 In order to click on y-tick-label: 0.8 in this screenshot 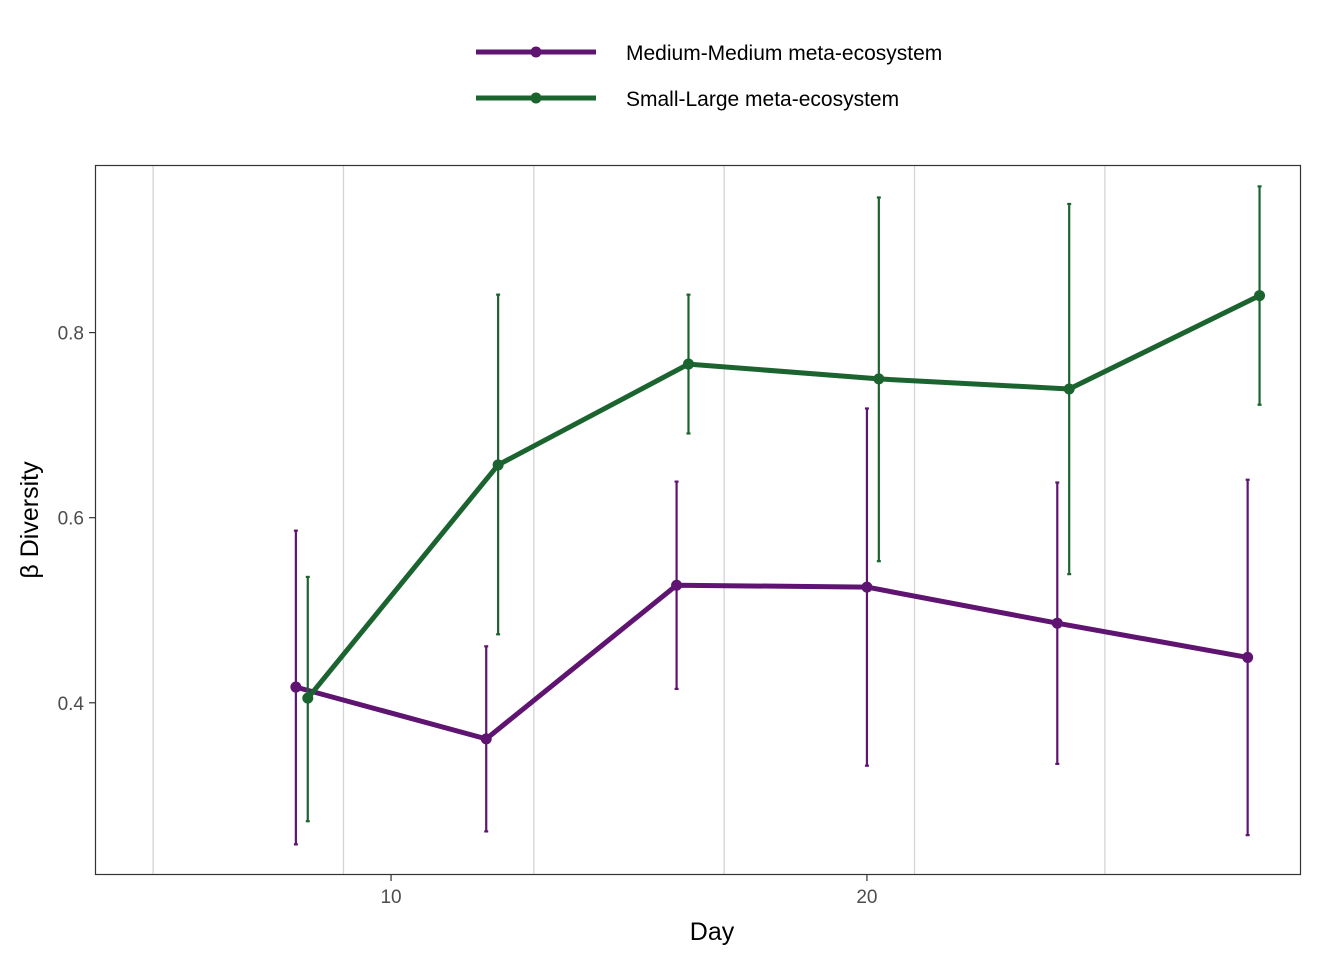, I will do `click(71, 334)`.